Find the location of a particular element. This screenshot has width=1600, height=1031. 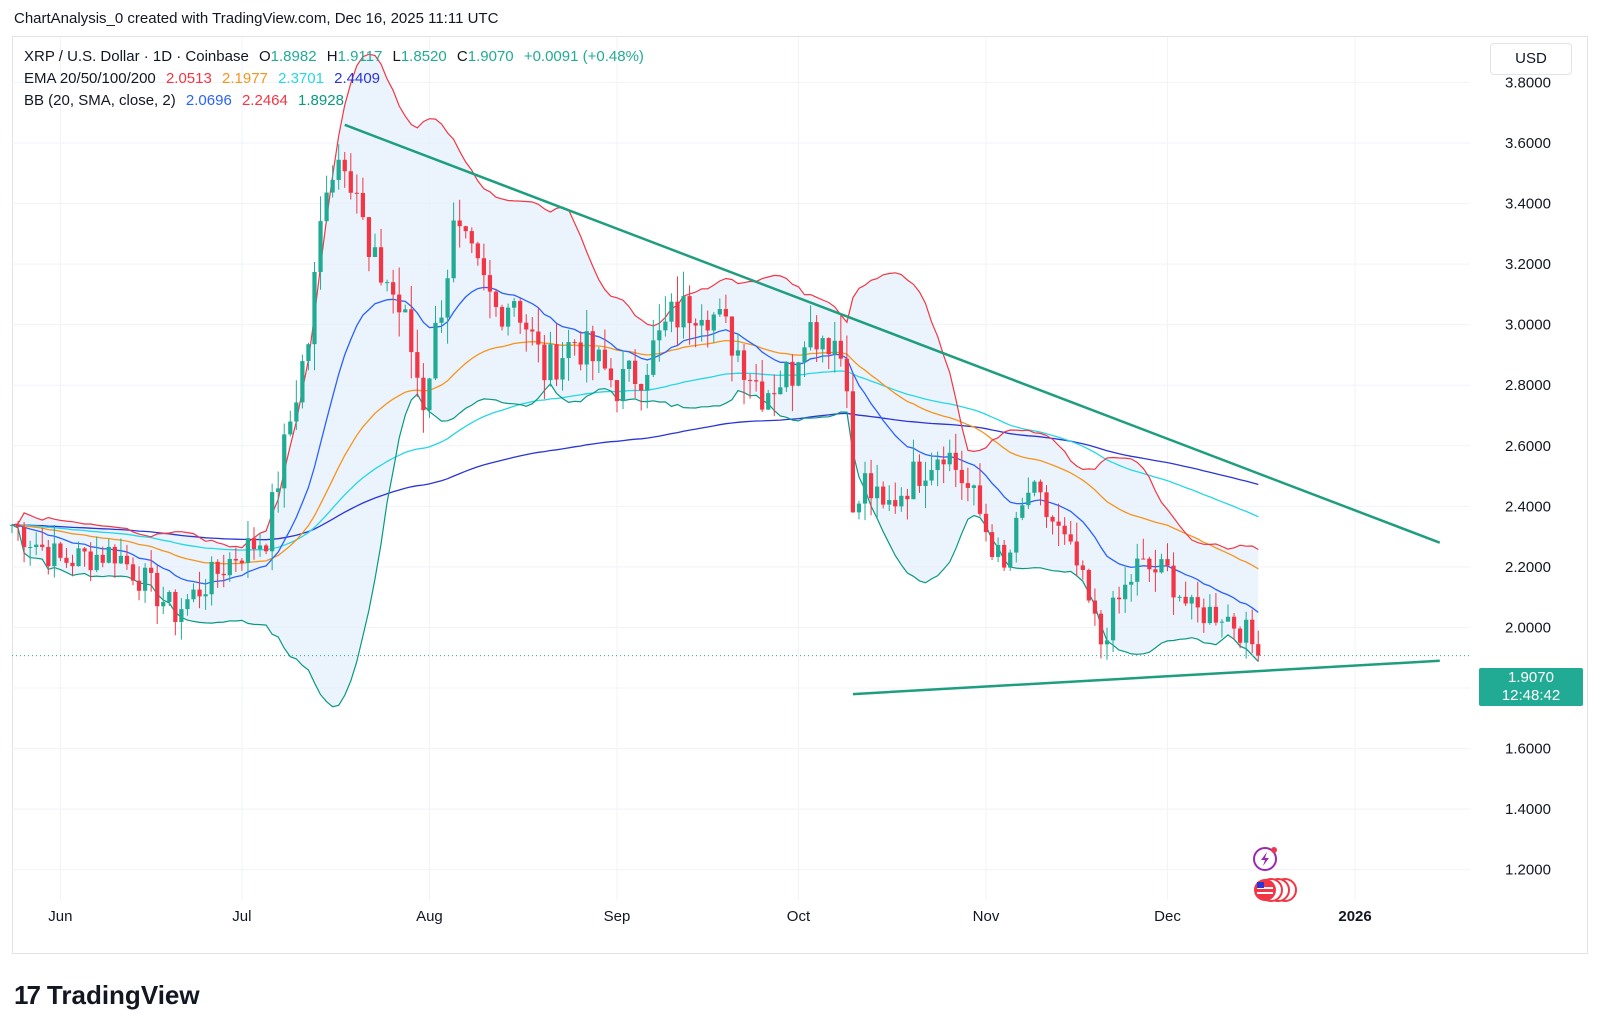

y-tick-label: 2.8000 is located at coordinates (1528, 385).